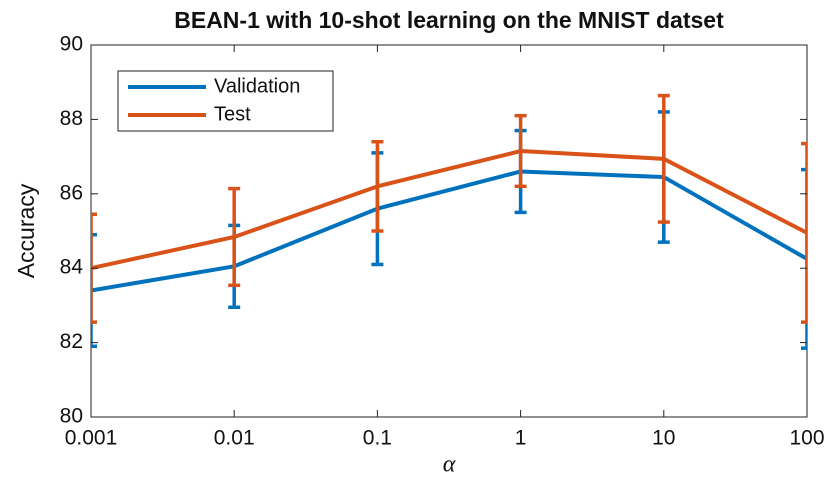 This screenshot has width=828, height=483. I want to click on y-tick-label: 82, so click(71, 341).